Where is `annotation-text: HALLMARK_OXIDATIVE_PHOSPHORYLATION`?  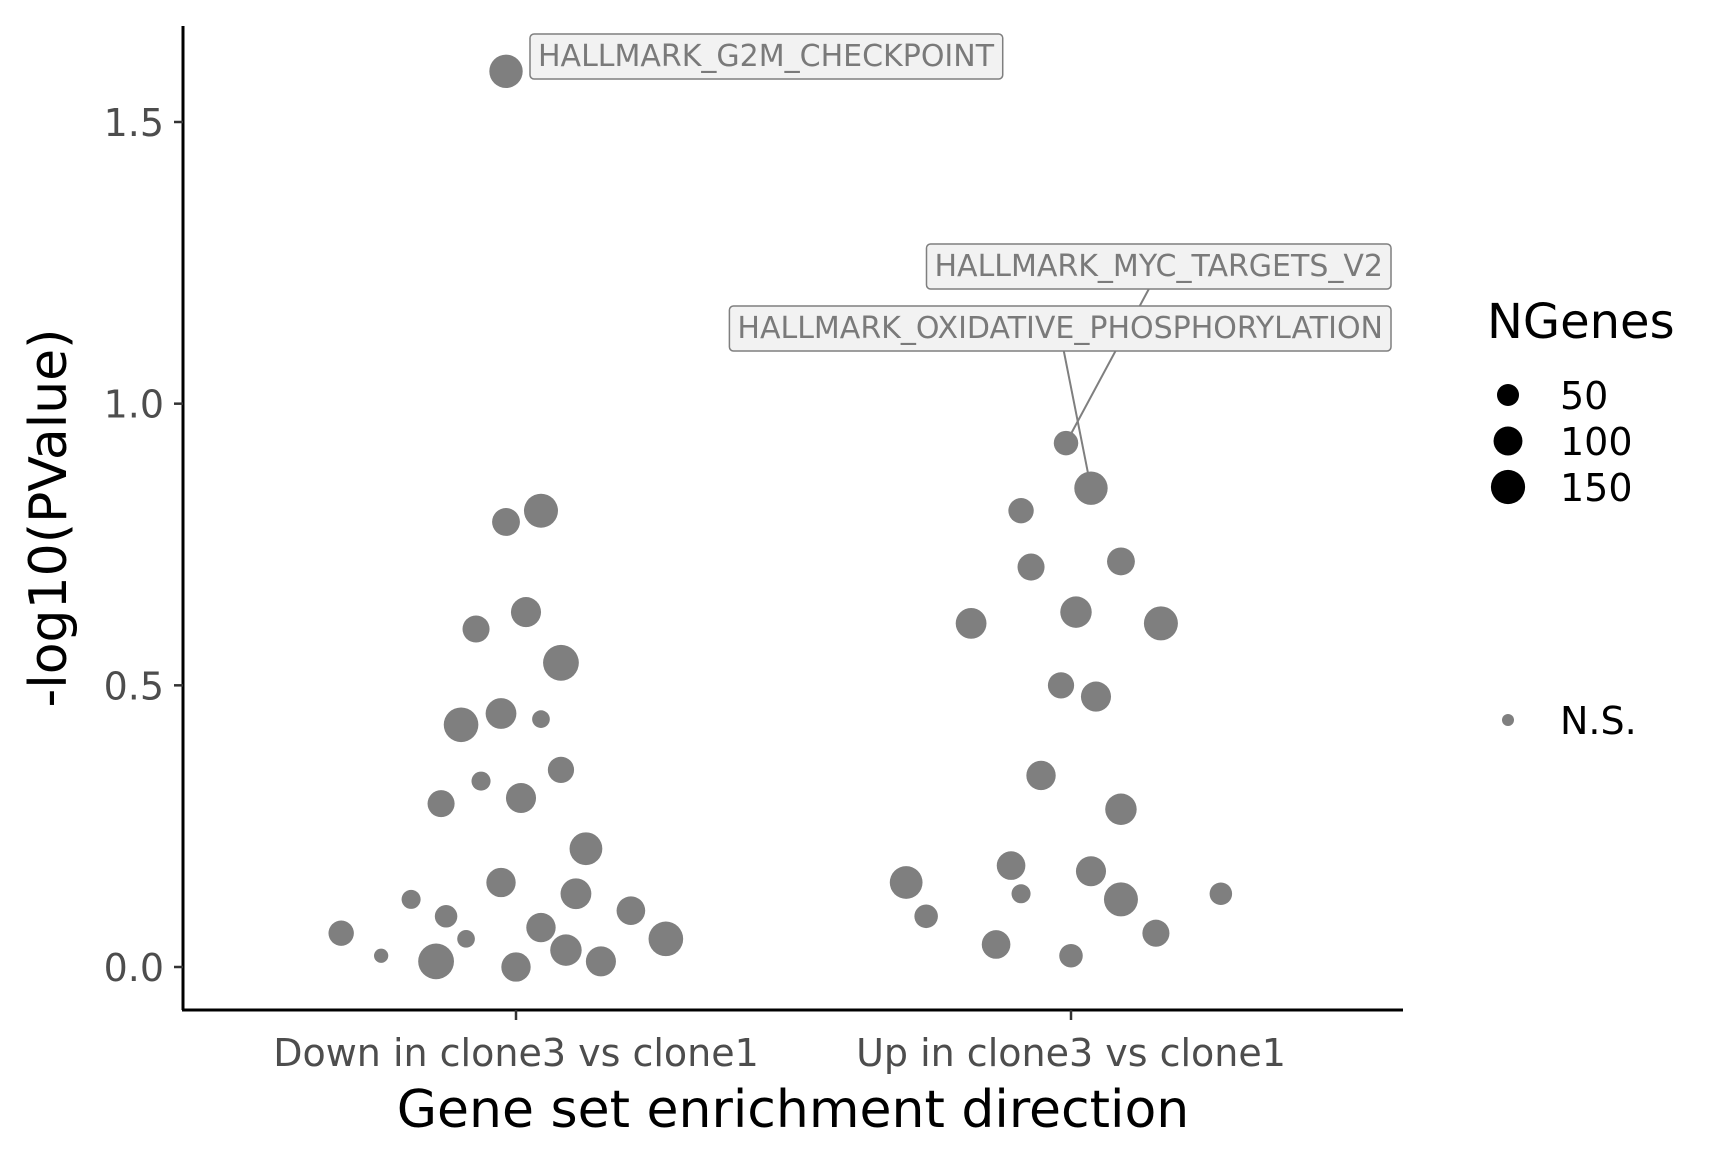
annotation-text: HALLMARK_OXIDATIVE_PHOSPHORYLATION is located at coordinates (1060, 328).